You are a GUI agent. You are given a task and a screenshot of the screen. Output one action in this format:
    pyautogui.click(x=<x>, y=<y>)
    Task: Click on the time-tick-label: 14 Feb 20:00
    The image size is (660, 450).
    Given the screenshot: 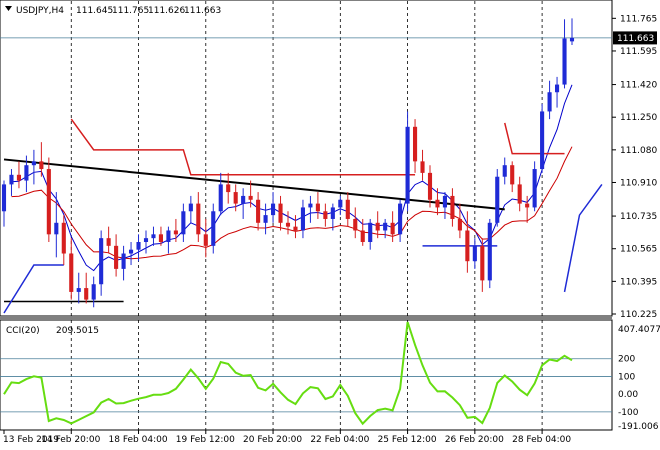 What is the action you would take?
    pyautogui.click(x=70, y=440)
    